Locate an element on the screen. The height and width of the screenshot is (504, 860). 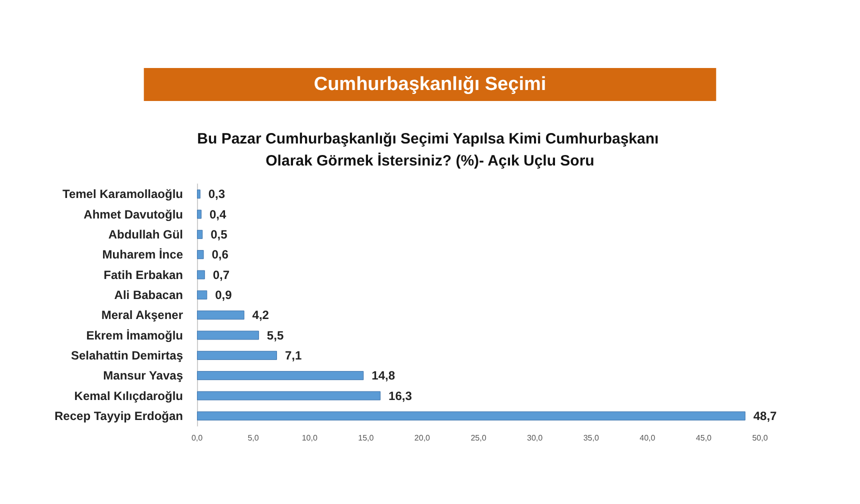
y-tick-label: Kemal Kılıçdaroğlu is located at coordinates (128, 395).